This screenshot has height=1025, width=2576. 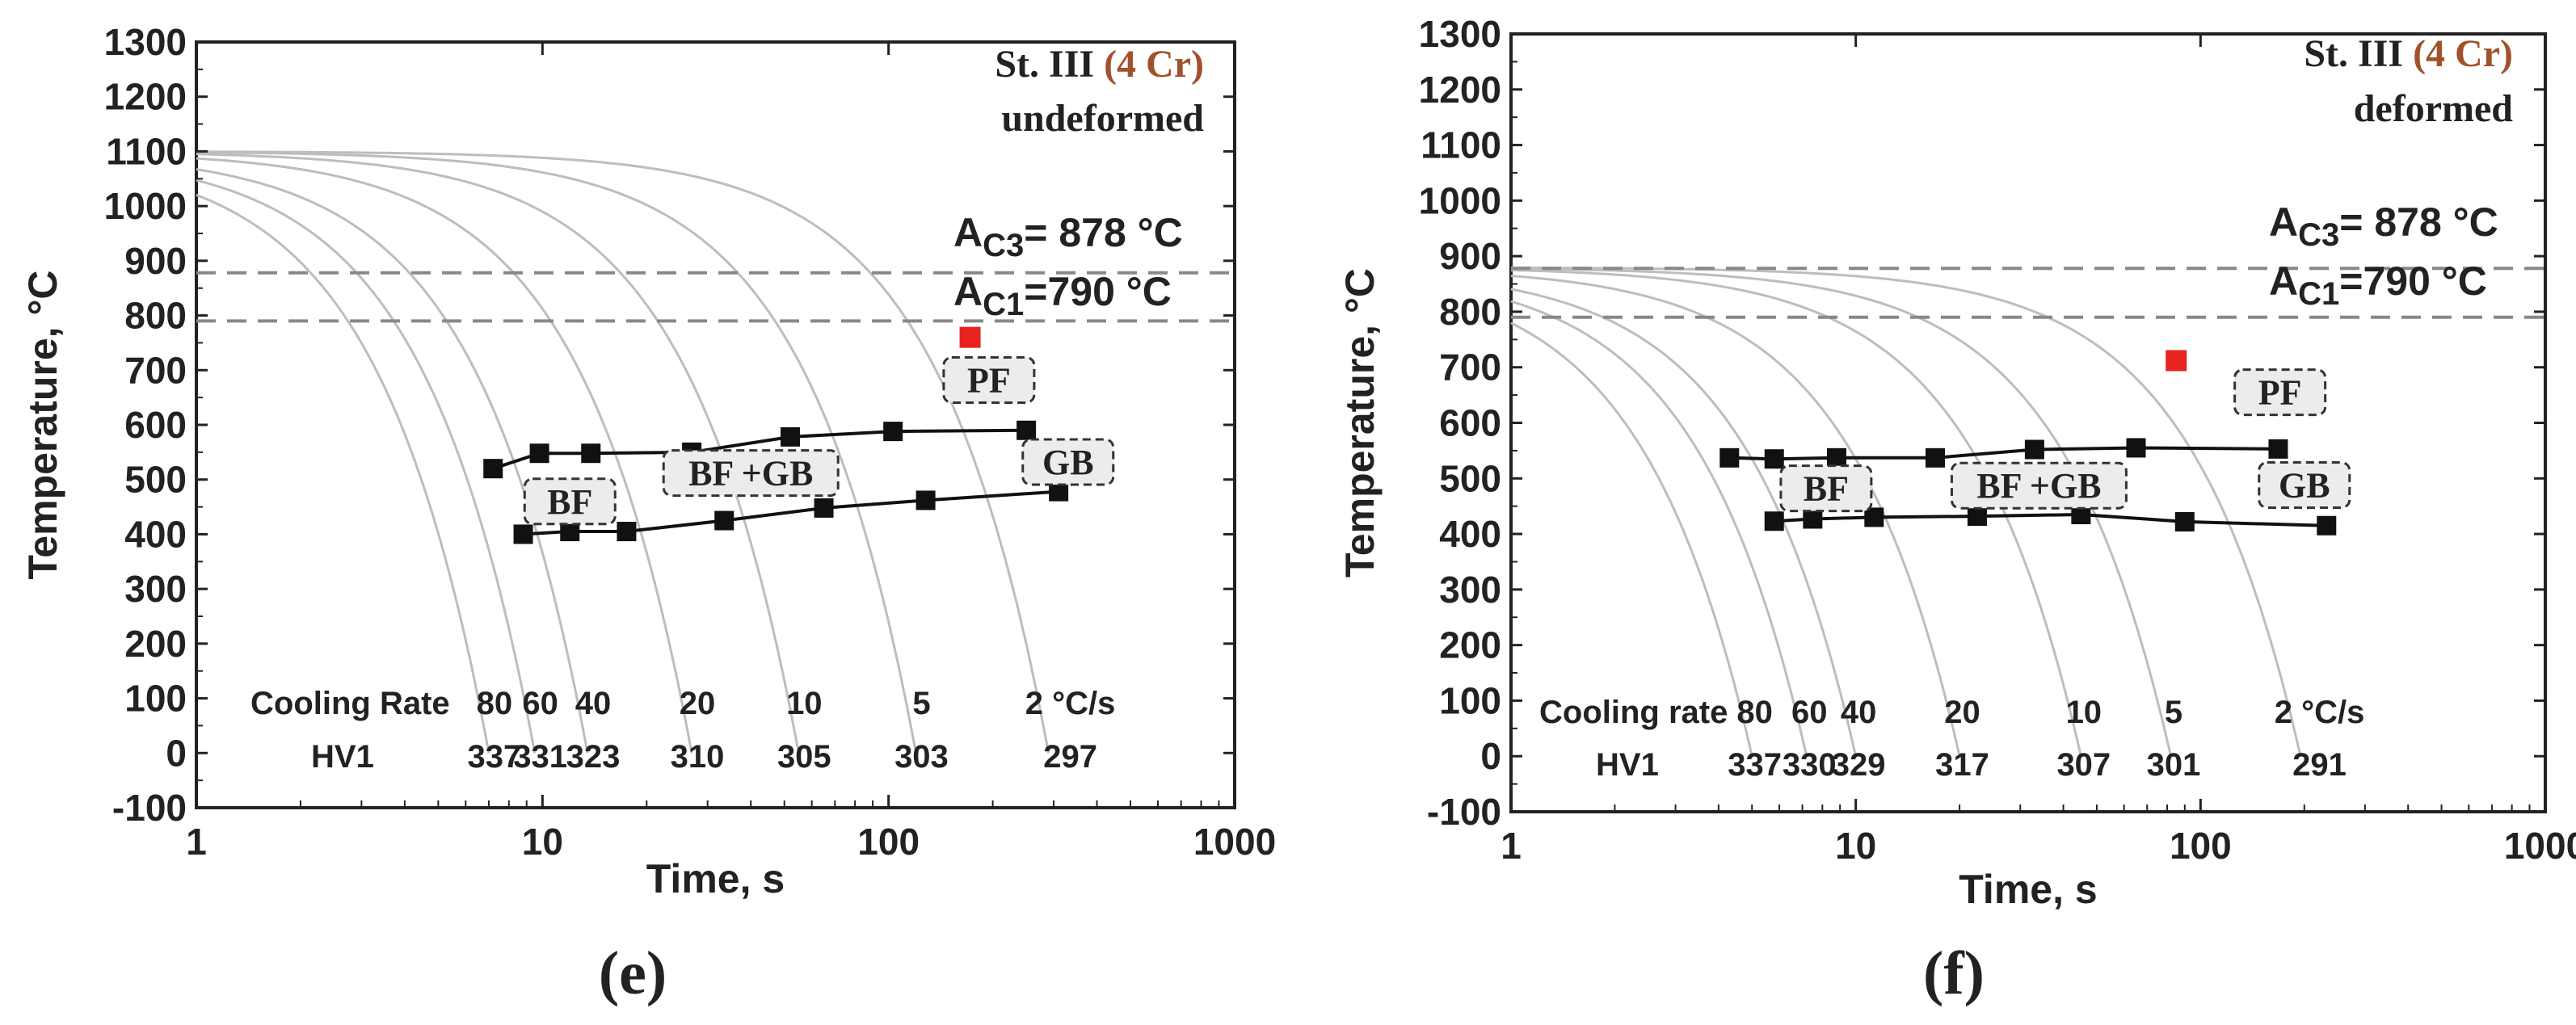 I want to click on y-tick-label: 700, so click(x=1470, y=368).